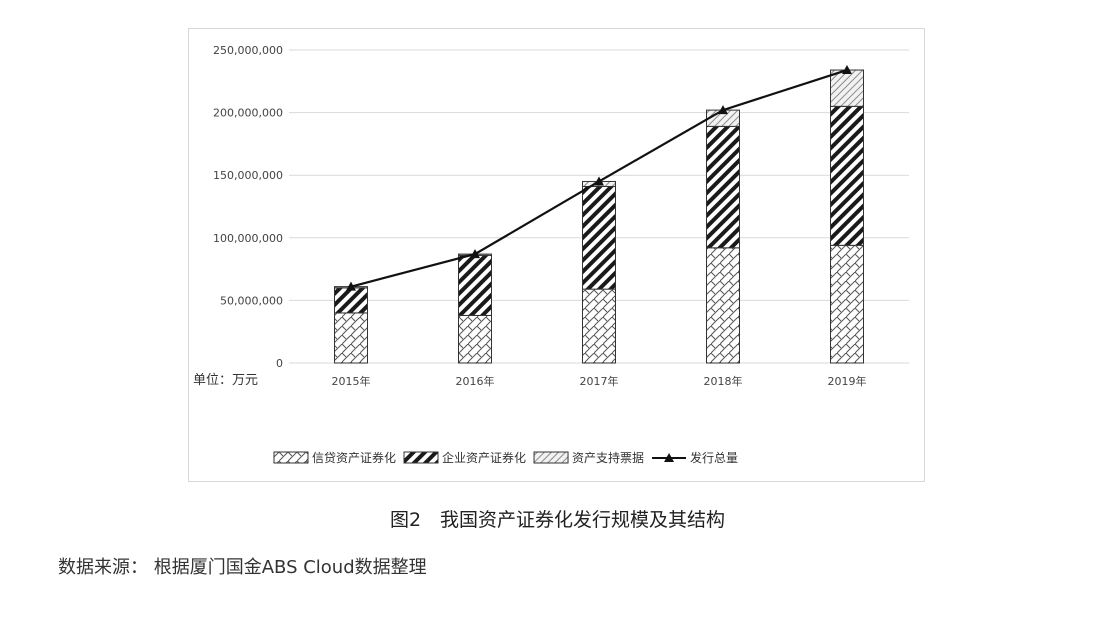 This screenshot has height=619, width=1115. I want to click on y-tick-label: 200,000,000, so click(248, 113).